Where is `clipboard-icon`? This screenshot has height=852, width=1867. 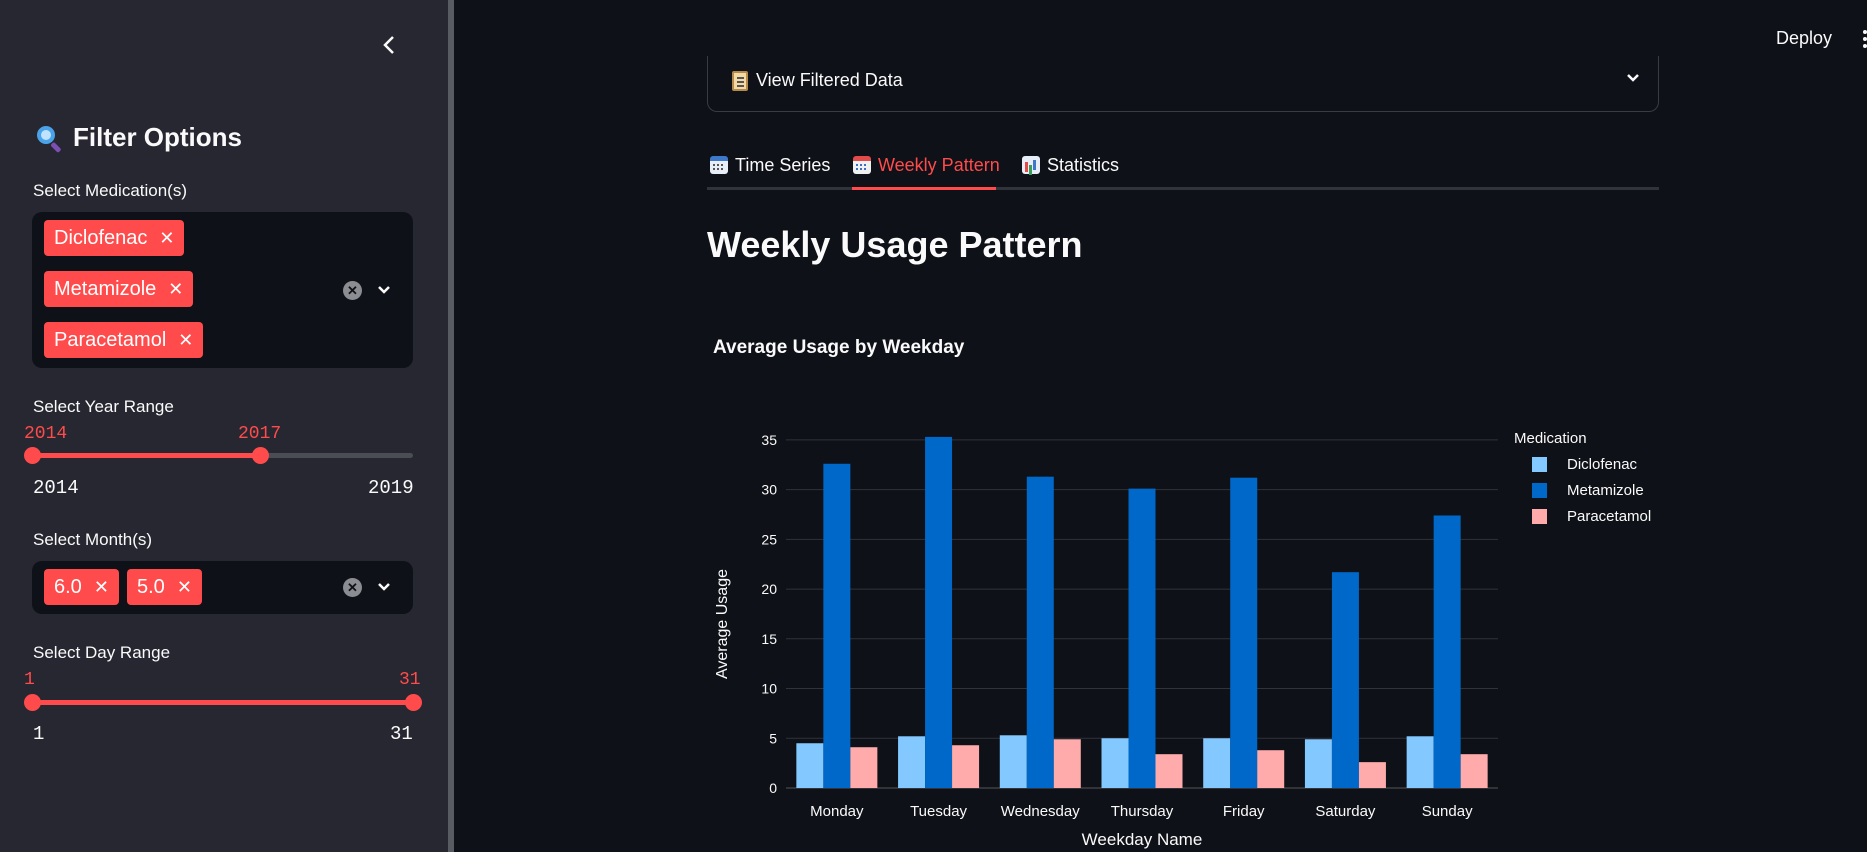 clipboard-icon is located at coordinates (740, 80).